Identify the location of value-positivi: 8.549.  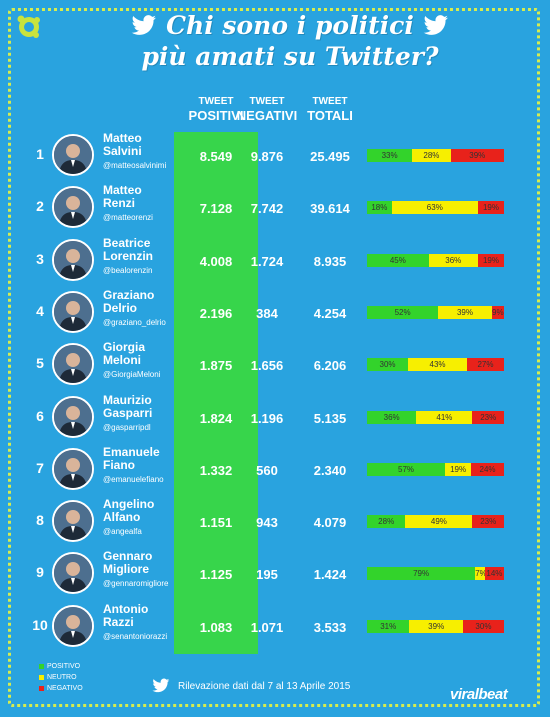
(216, 156).